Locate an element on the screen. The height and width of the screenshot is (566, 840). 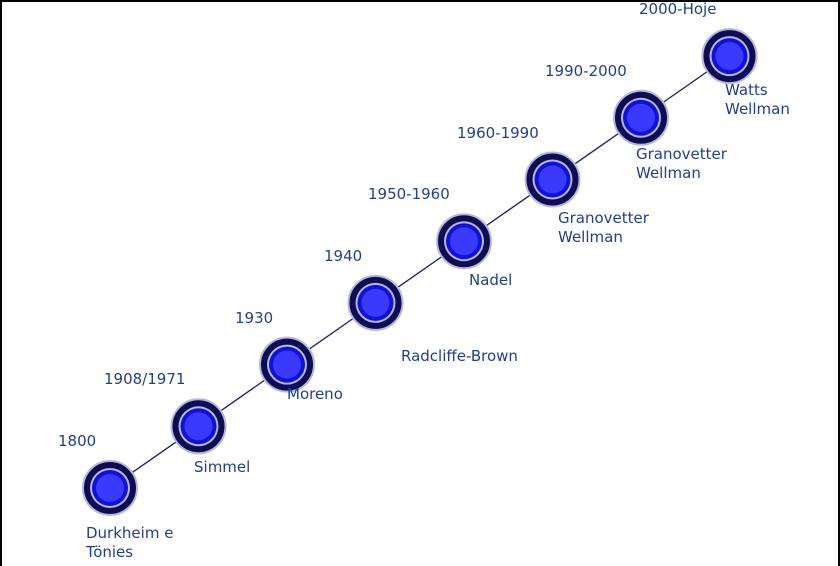
names-label-6: Granovetter Wellman is located at coordinates (681, 164).